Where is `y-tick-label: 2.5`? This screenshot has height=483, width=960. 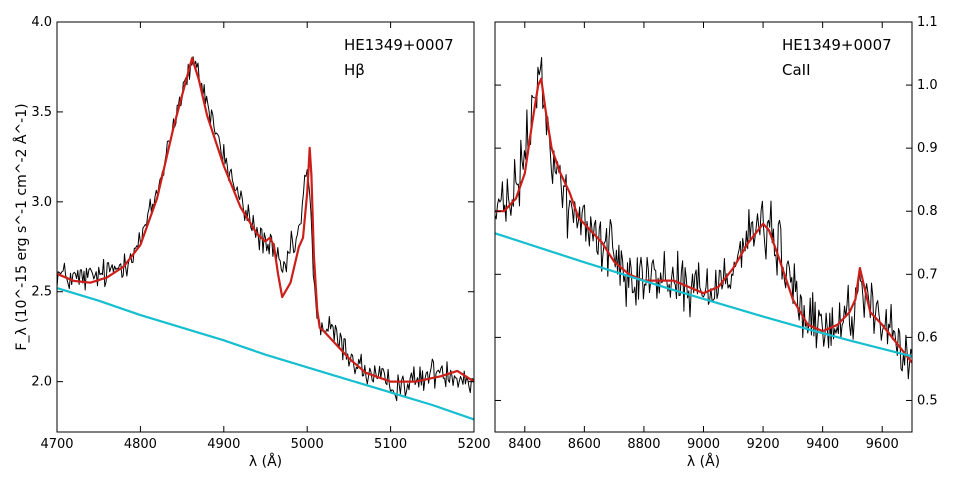
y-tick-label: 2.5 is located at coordinates (41, 292).